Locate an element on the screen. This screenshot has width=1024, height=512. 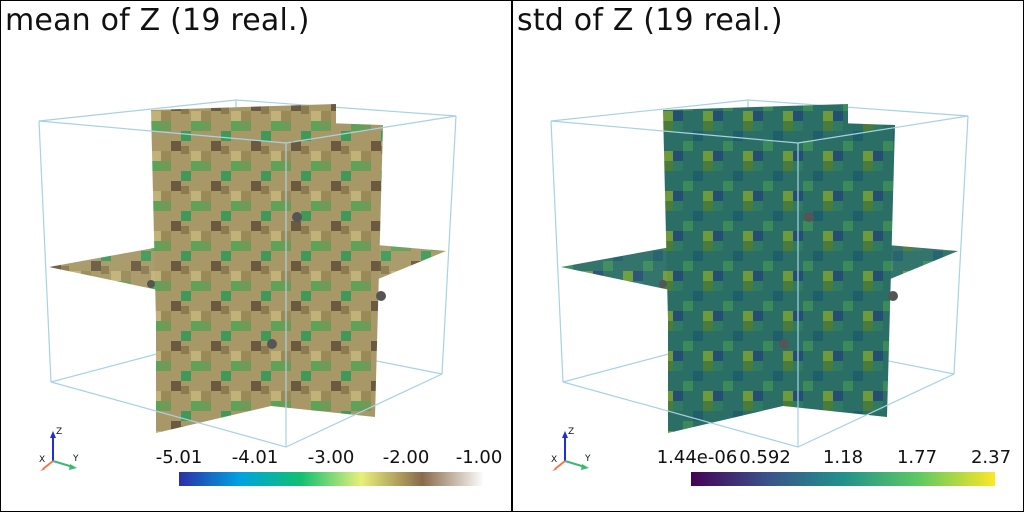
colorbar-tick: 0.592 is located at coordinates (765, 457).